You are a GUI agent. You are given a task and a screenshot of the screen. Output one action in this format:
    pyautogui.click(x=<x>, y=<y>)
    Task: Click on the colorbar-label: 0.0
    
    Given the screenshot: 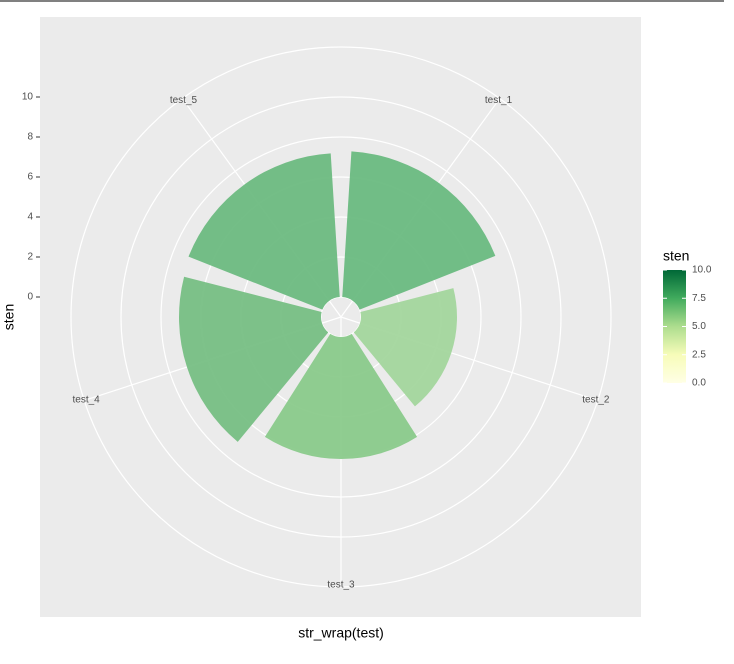 What is the action you would take?
    pyautogui.click(x=699, y=383)
    